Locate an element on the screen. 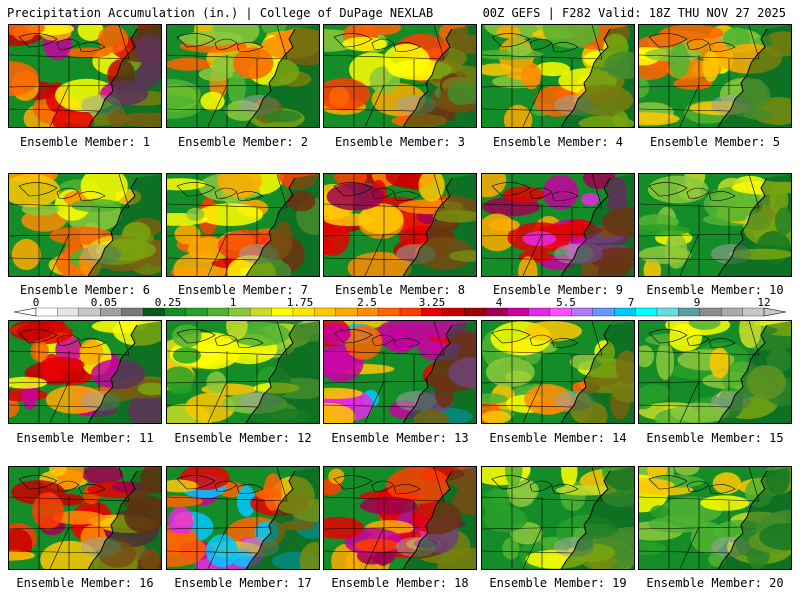 Image resolution: width=800 pixels, height=600 pixels. ensemble-member-label: Ensemble Member: 8 is located at coordinates (400, 290).